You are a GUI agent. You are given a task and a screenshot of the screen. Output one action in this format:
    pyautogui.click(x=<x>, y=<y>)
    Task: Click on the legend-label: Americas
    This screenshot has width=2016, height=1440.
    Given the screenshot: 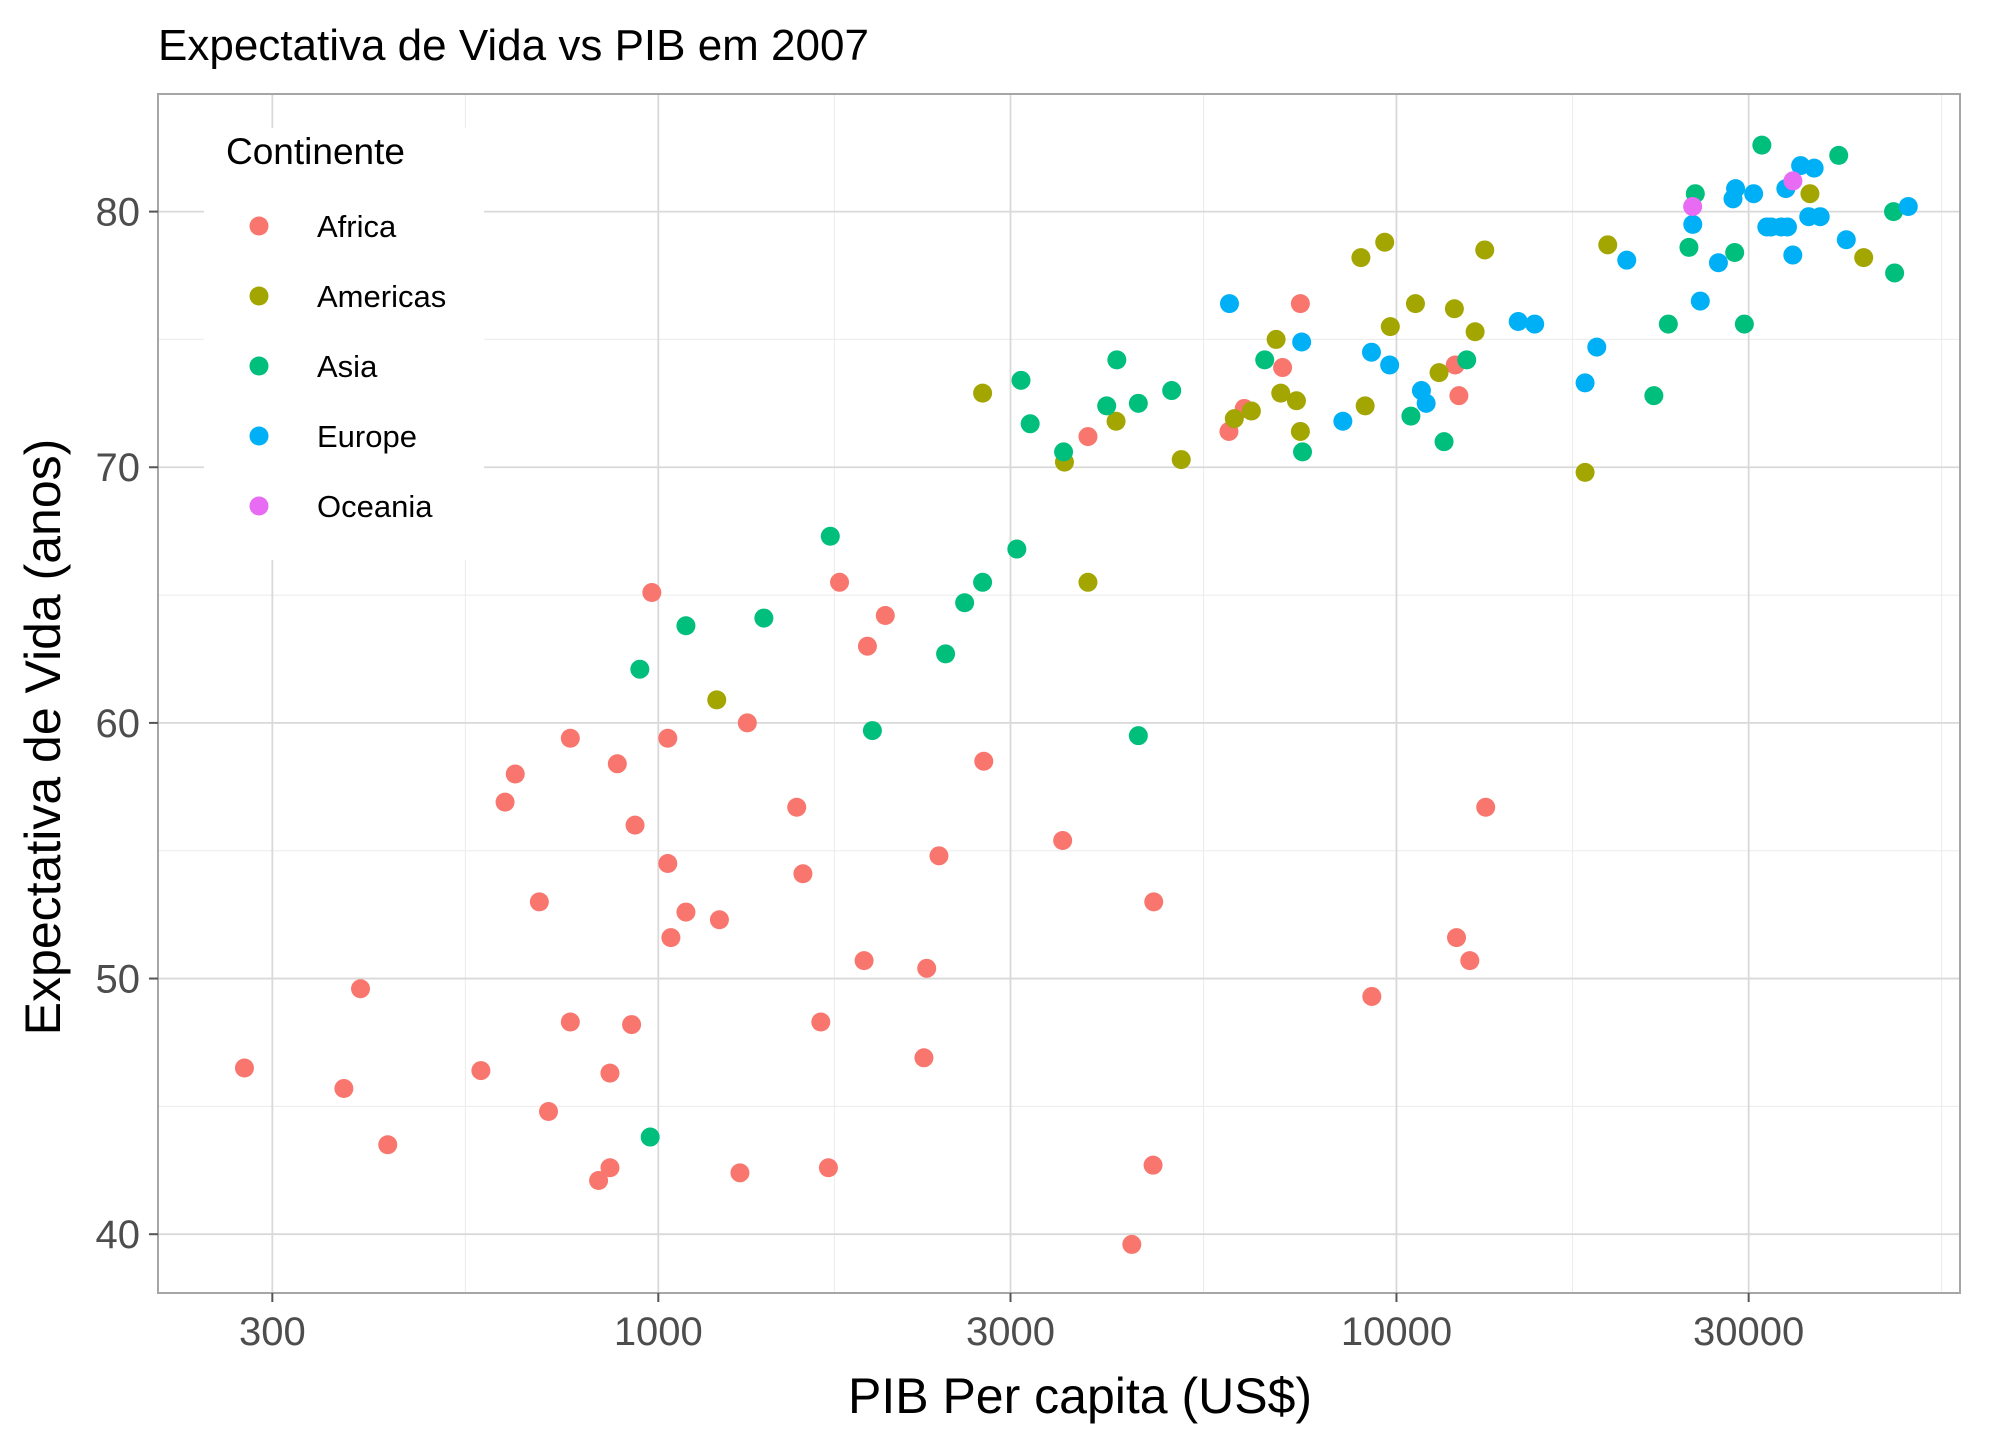 What is the action you would take?
    pyautogui.click(x=381, y=296)
    